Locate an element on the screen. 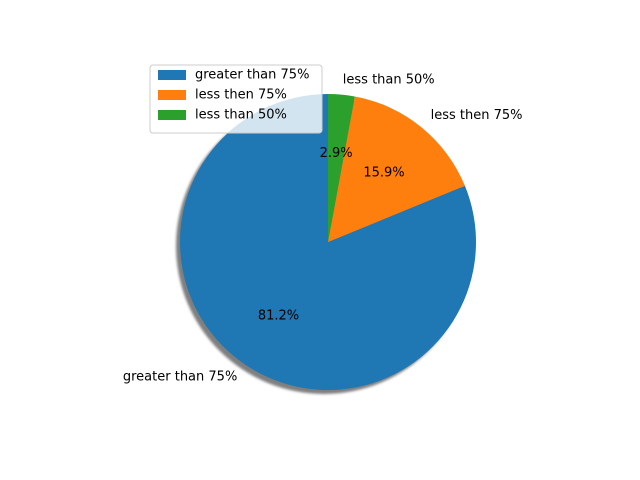  slice-label-less-then-75: less then 75% is located at coordinates (477, 115).